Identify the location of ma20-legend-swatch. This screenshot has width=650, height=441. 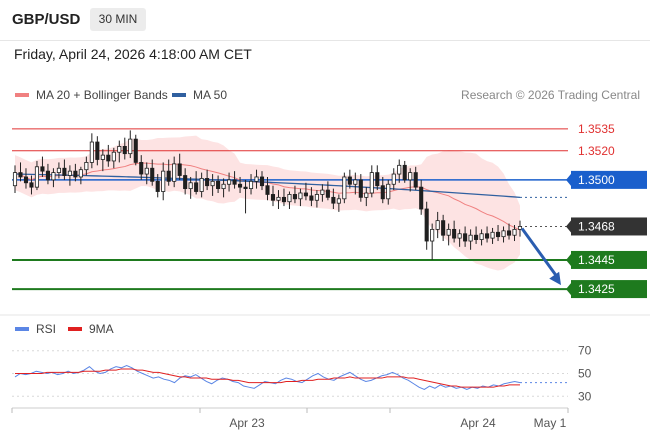
(22, 95).